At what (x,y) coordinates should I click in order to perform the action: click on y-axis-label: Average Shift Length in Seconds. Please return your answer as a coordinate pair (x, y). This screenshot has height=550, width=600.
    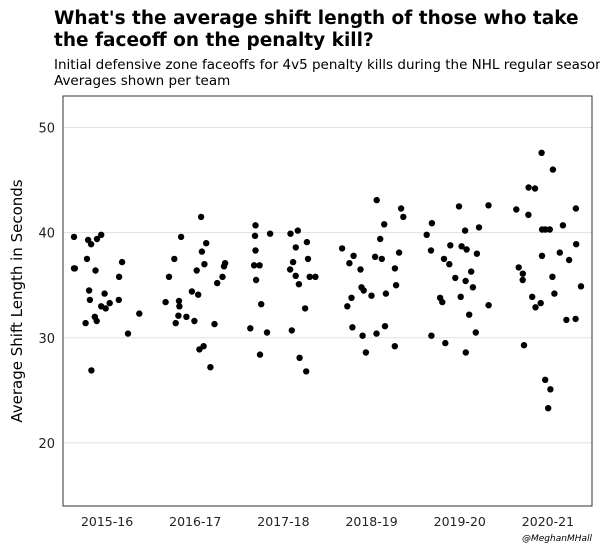
    Looking at the image, I should click on (17, 300).